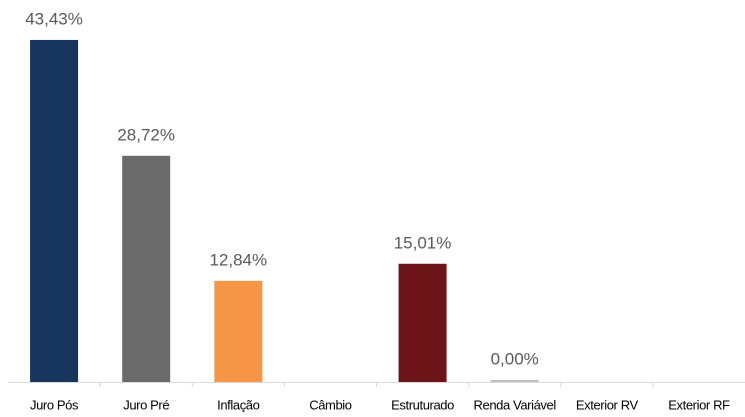  What do you see at coordinates (607, 404) in the screenshot?
I see `x-tick-label: Exterior RV` at bounding box center [607, 404].